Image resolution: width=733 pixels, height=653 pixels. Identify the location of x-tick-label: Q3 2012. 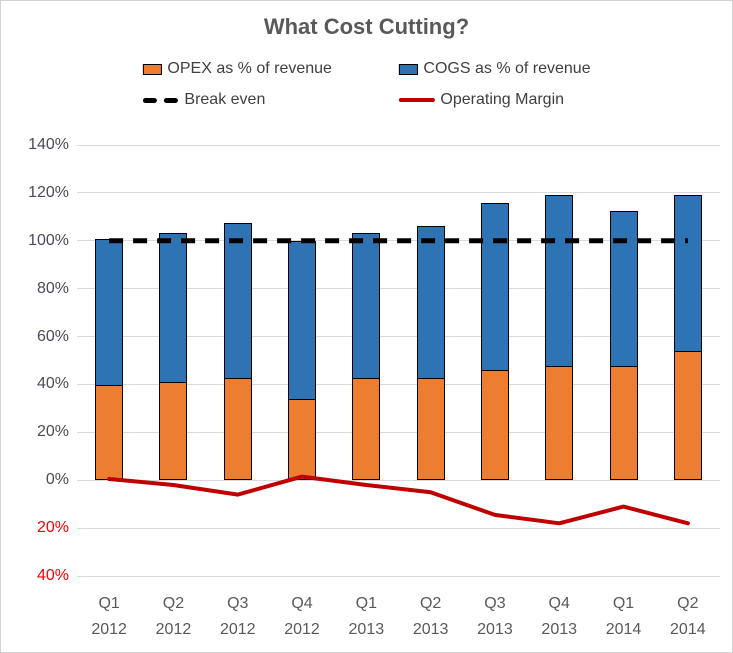
(237, 616).